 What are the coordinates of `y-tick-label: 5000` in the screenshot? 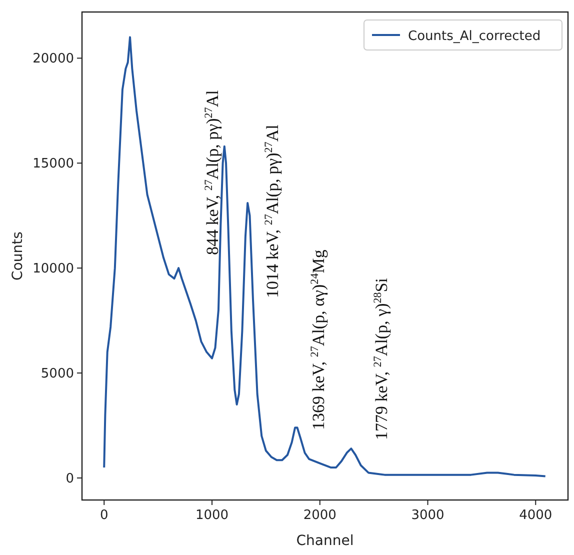 It's located at (57, 374).